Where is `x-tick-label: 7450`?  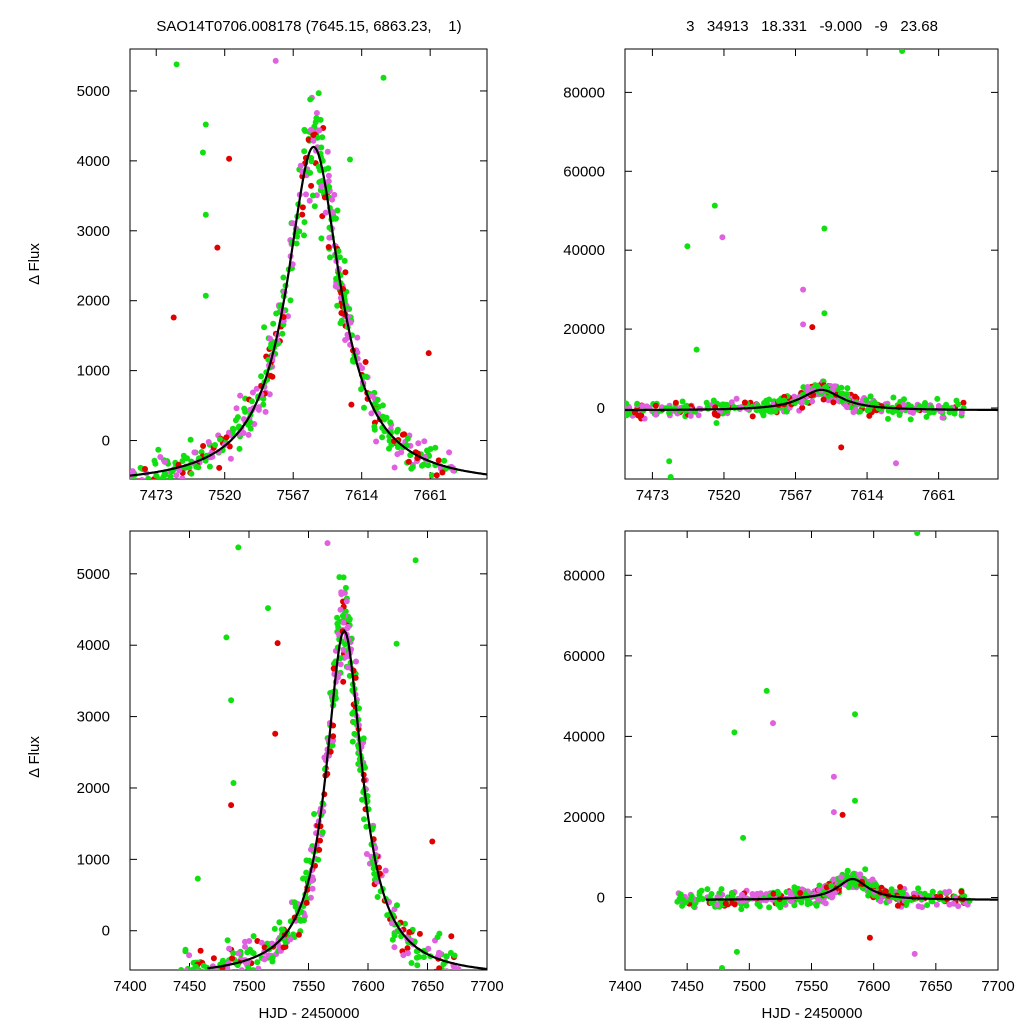
x-tick-label: 7450 is located at coordinates (686, 986).